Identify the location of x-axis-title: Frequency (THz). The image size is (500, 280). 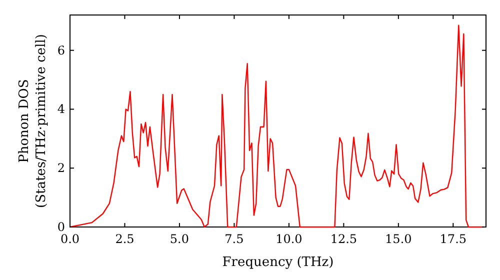
(278, 262).